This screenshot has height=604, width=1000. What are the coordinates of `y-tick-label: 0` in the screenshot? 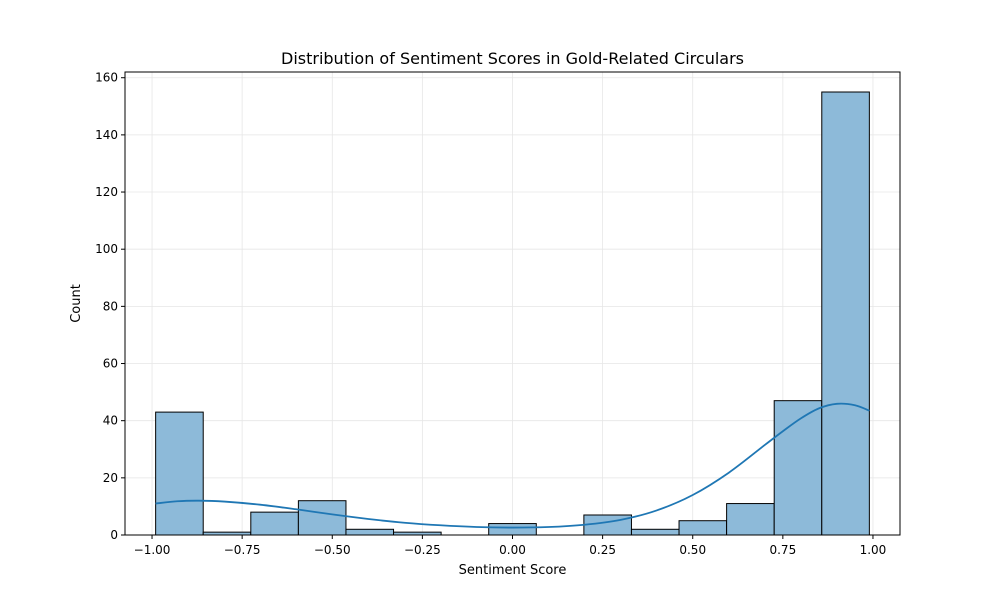 It's located at (114, 535).